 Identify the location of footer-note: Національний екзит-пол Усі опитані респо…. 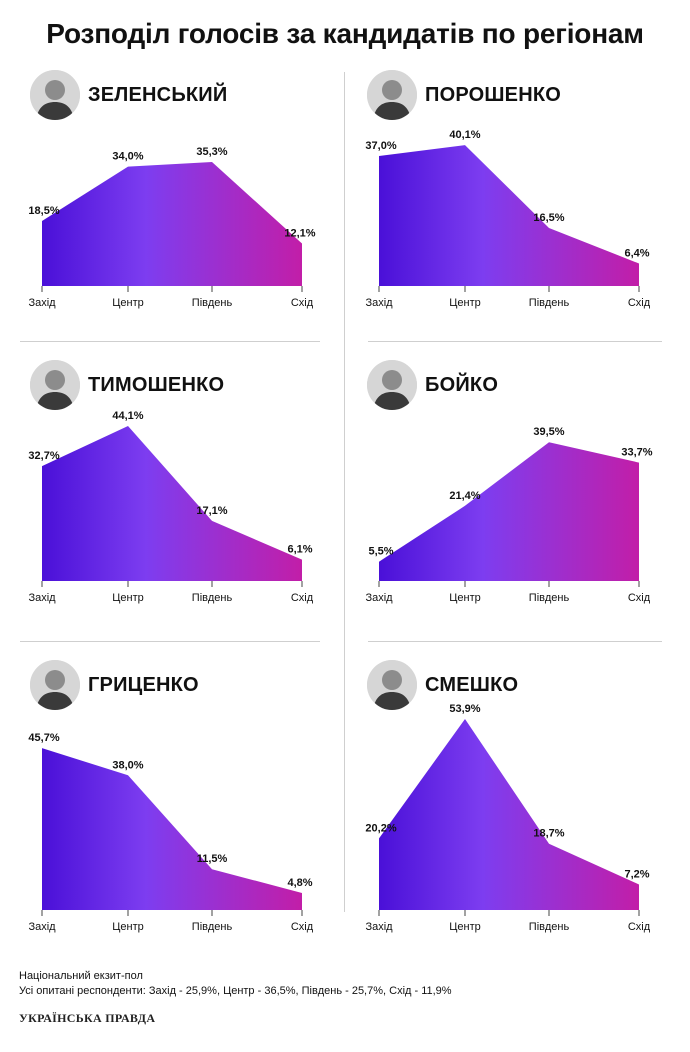
(235, 984).